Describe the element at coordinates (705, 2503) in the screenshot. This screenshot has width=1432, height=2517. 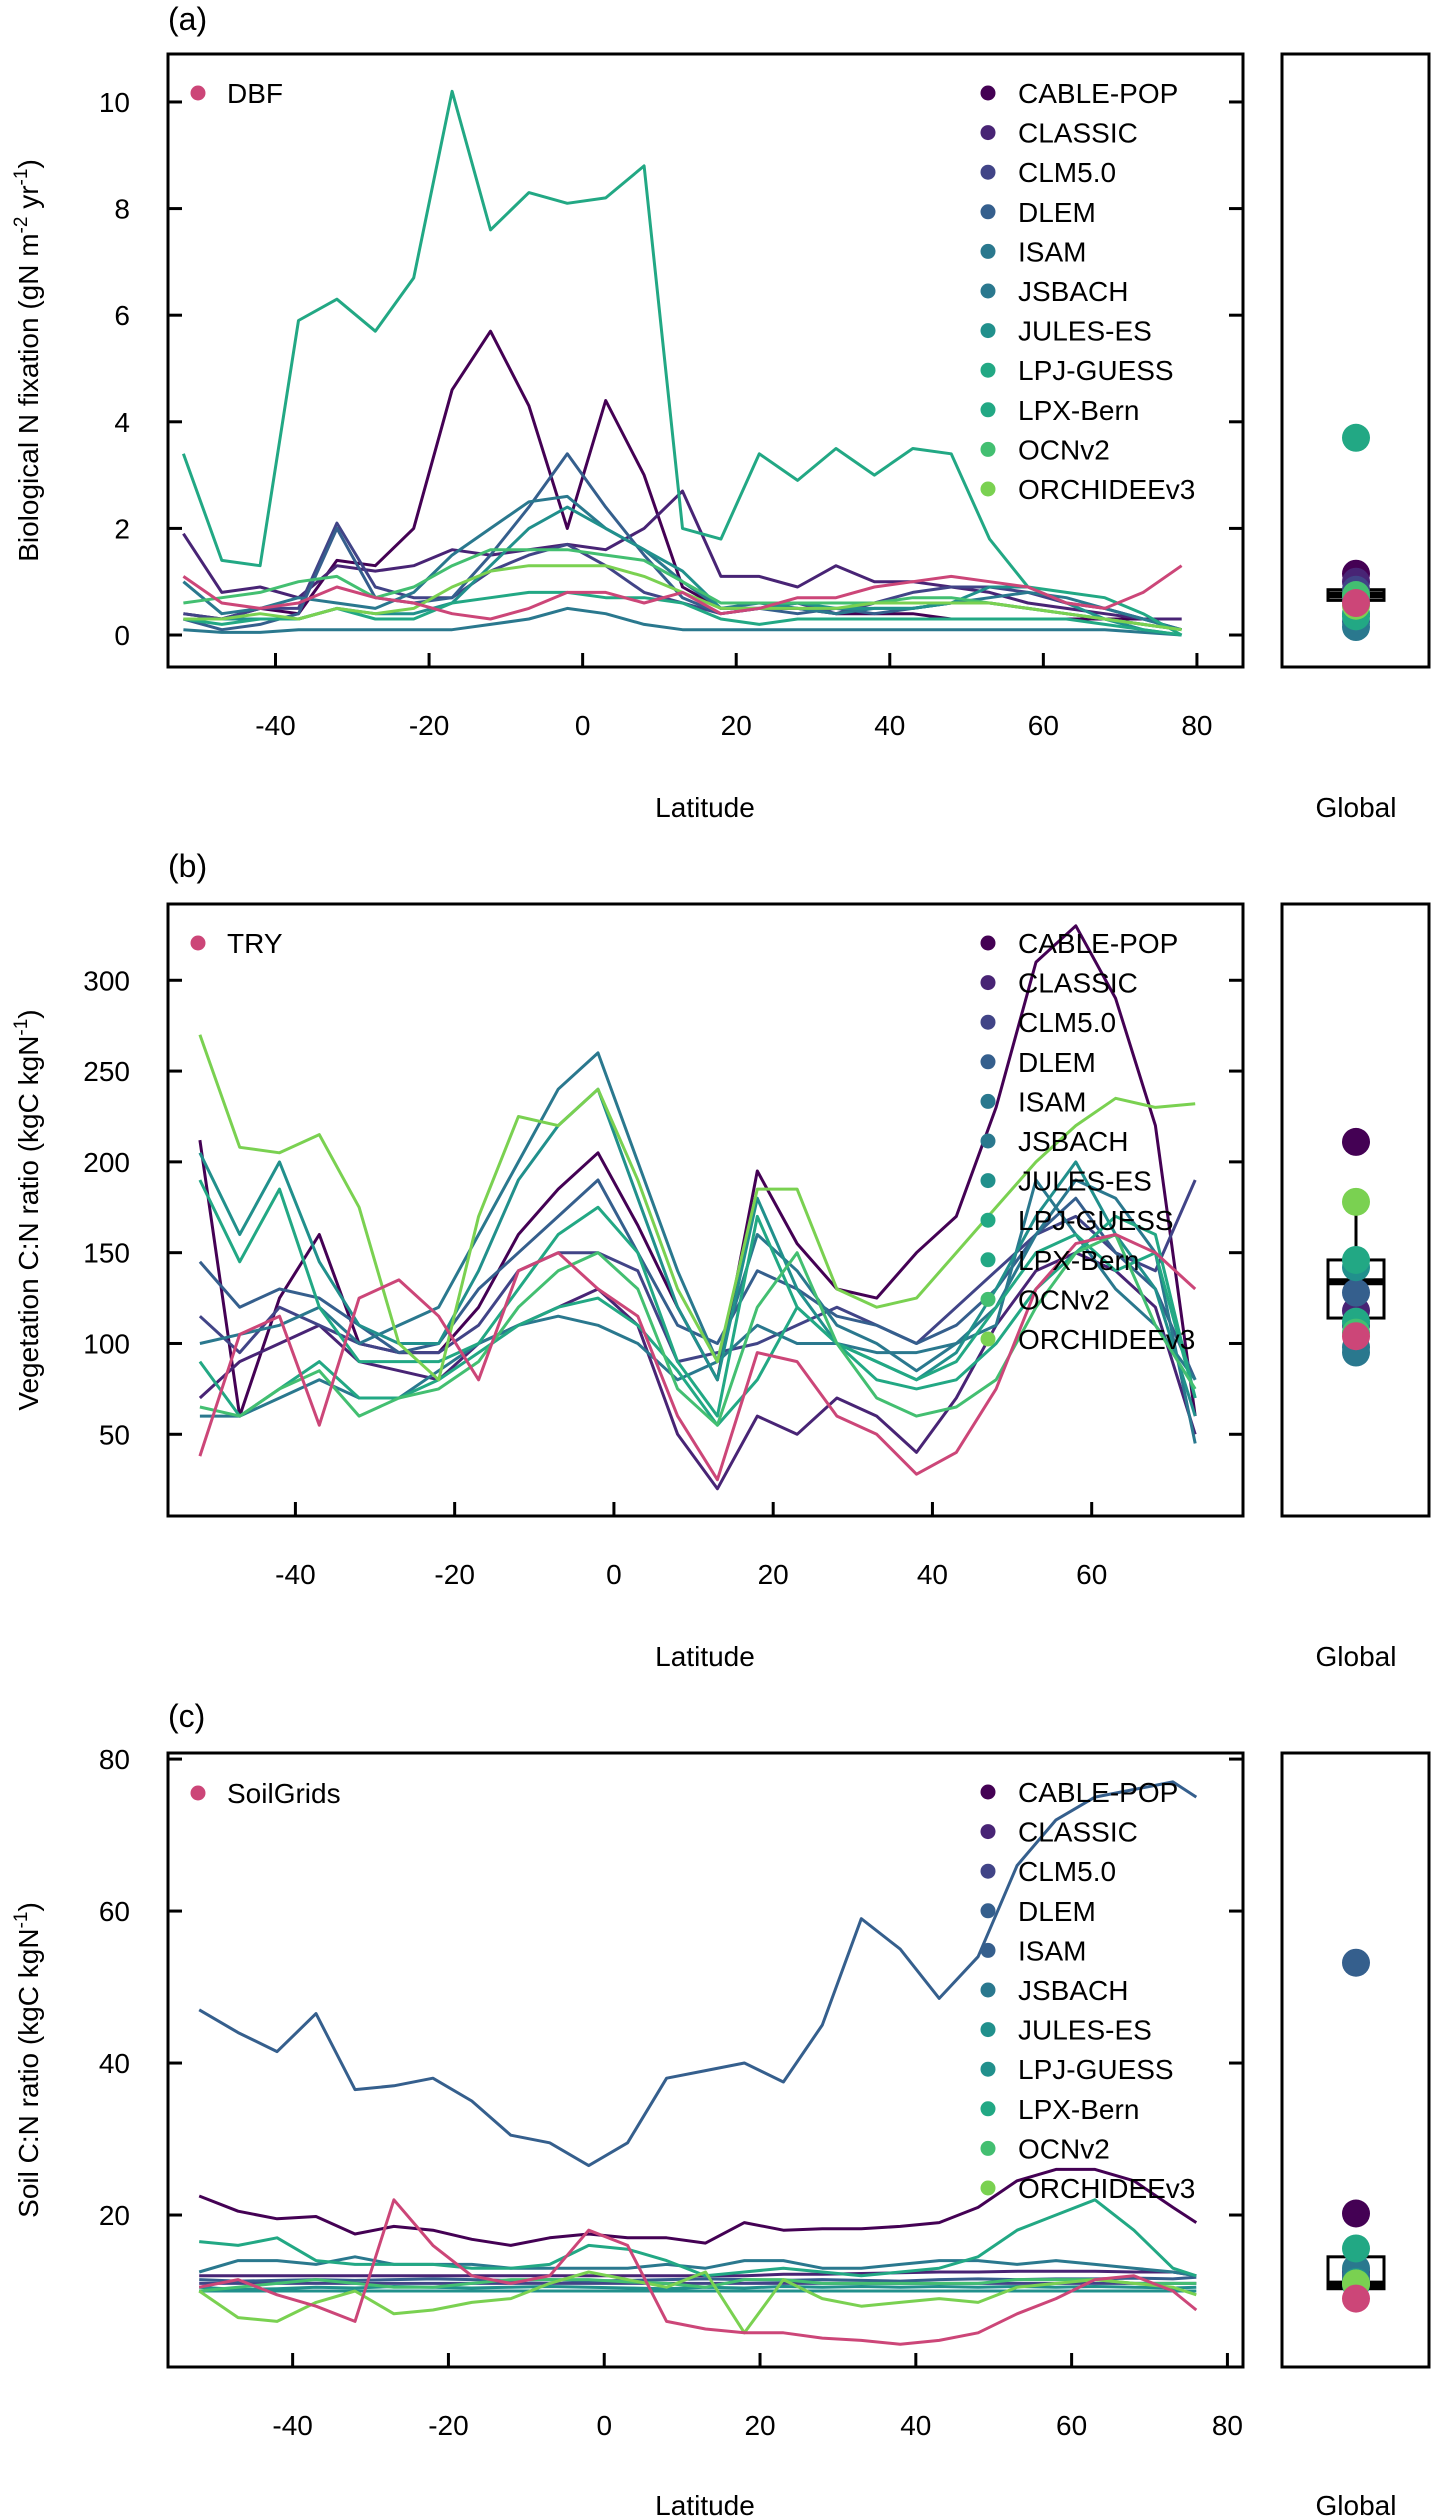
I see `x-axis-title: Latitude` at that location.